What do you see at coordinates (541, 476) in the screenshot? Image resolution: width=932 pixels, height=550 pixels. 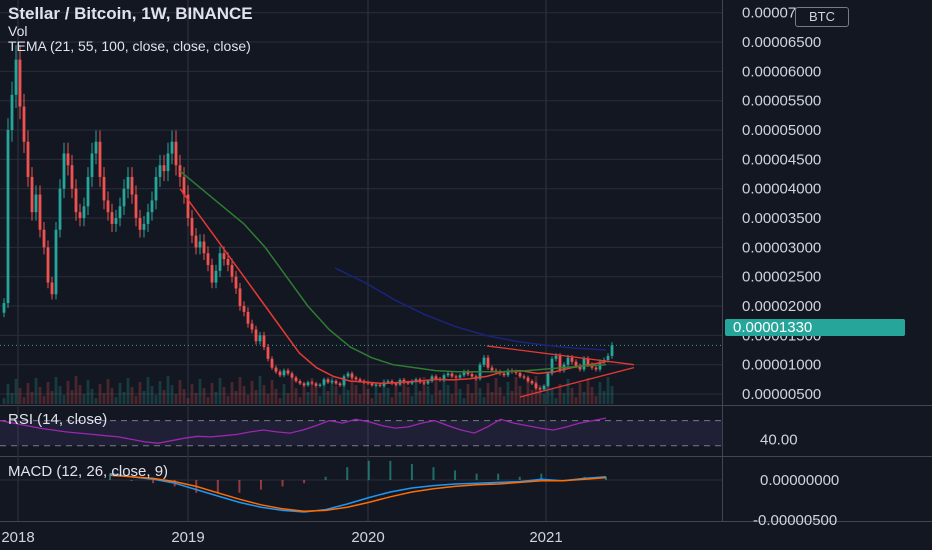 I see `macd-histogram-bar` at bounding box center [541, 476].